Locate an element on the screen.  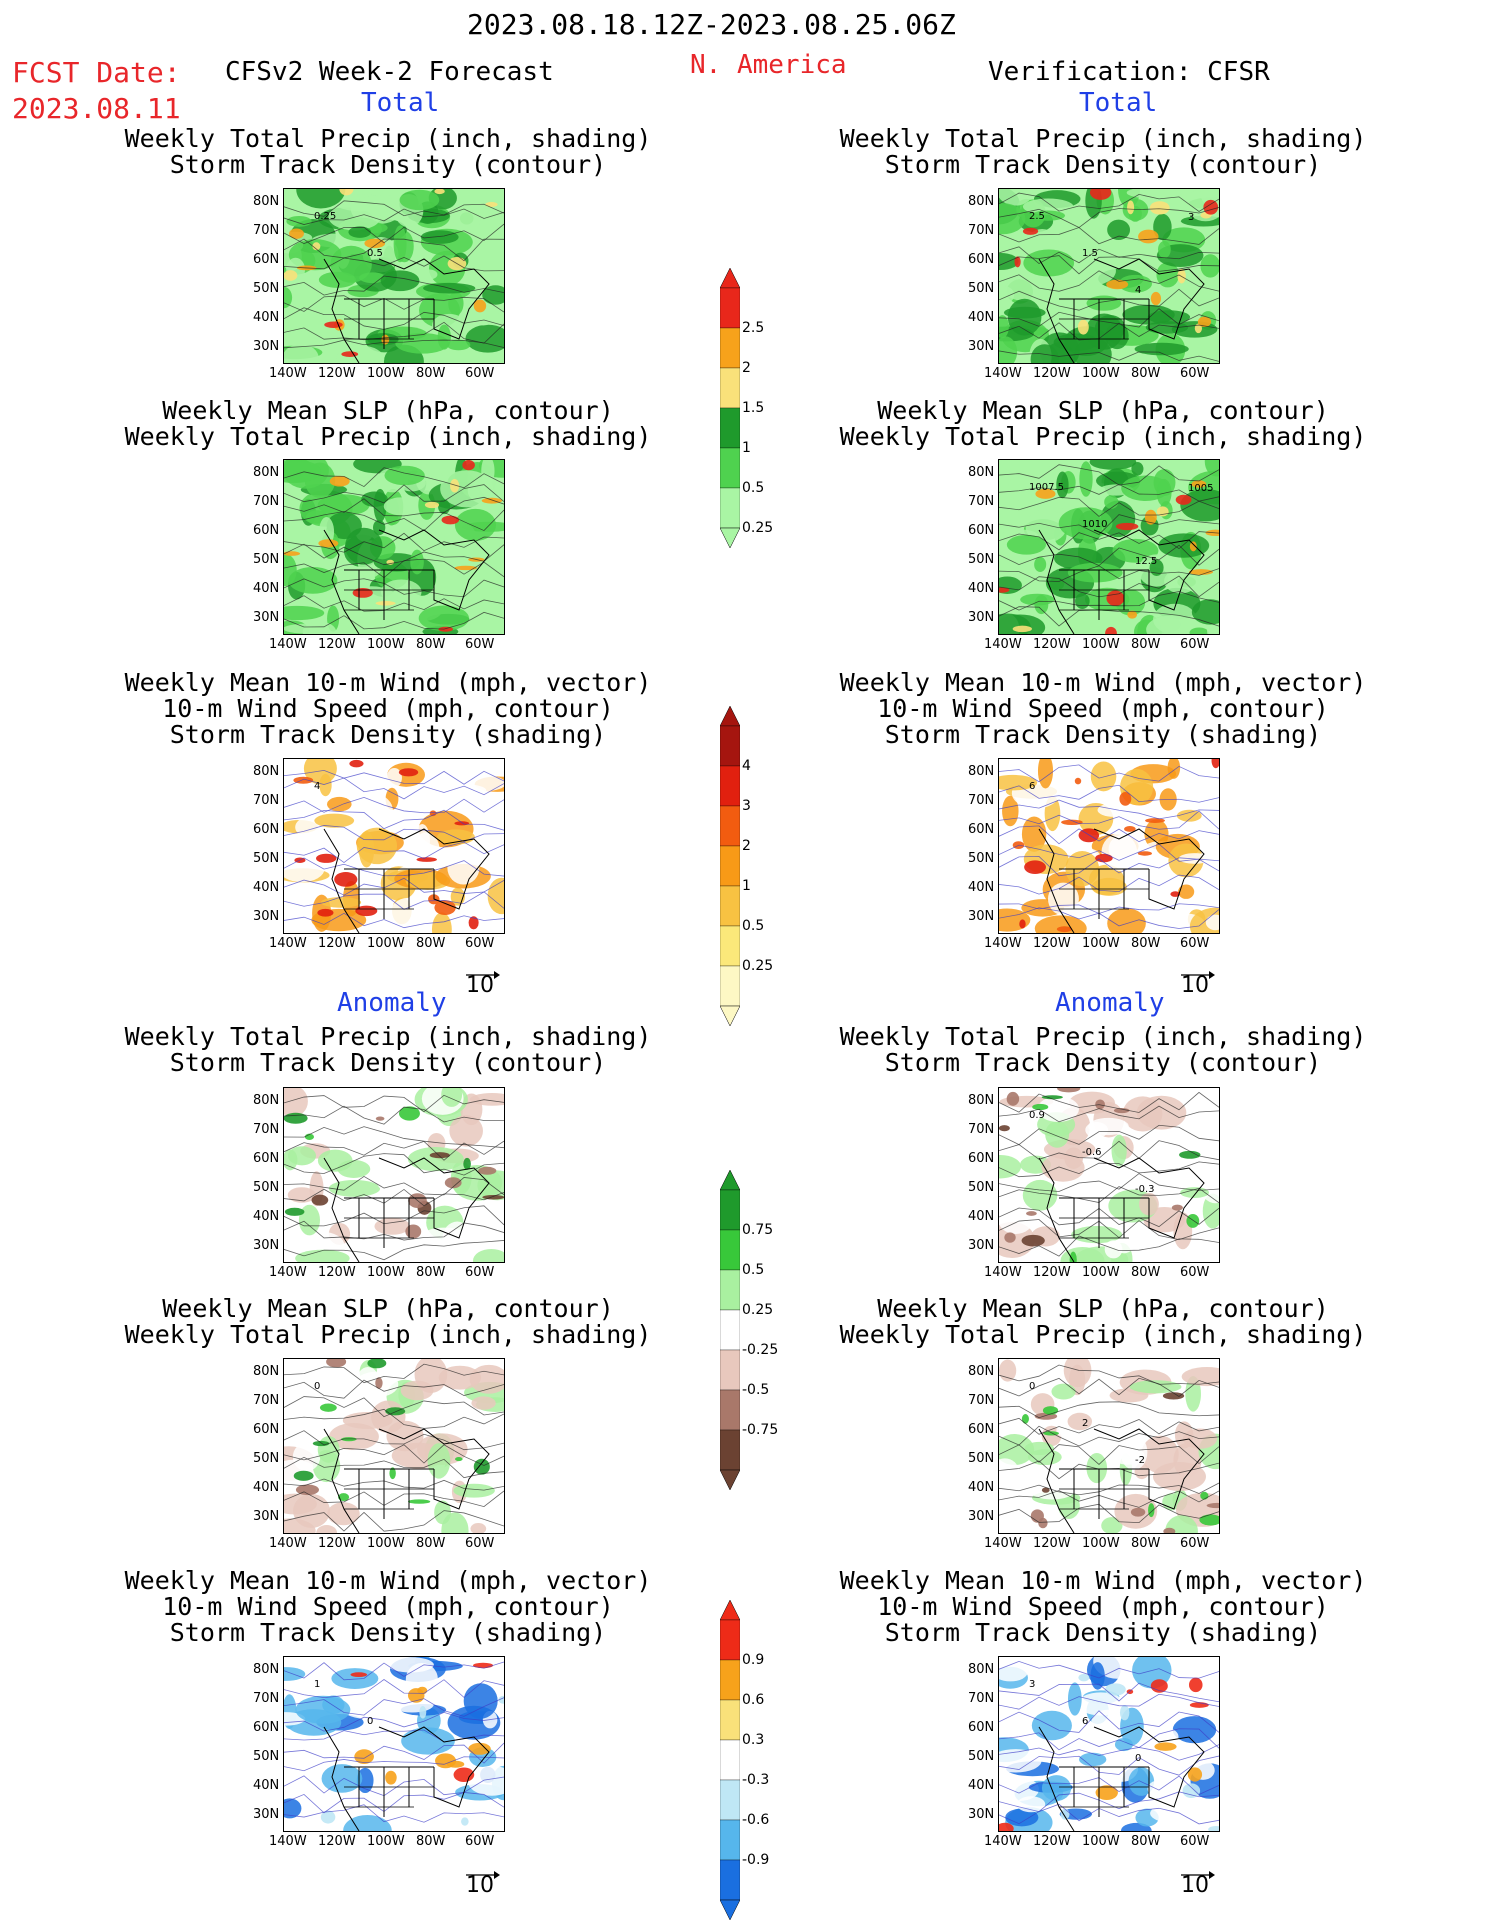
precip-total-colorbar is located at coordinates (730, 409).